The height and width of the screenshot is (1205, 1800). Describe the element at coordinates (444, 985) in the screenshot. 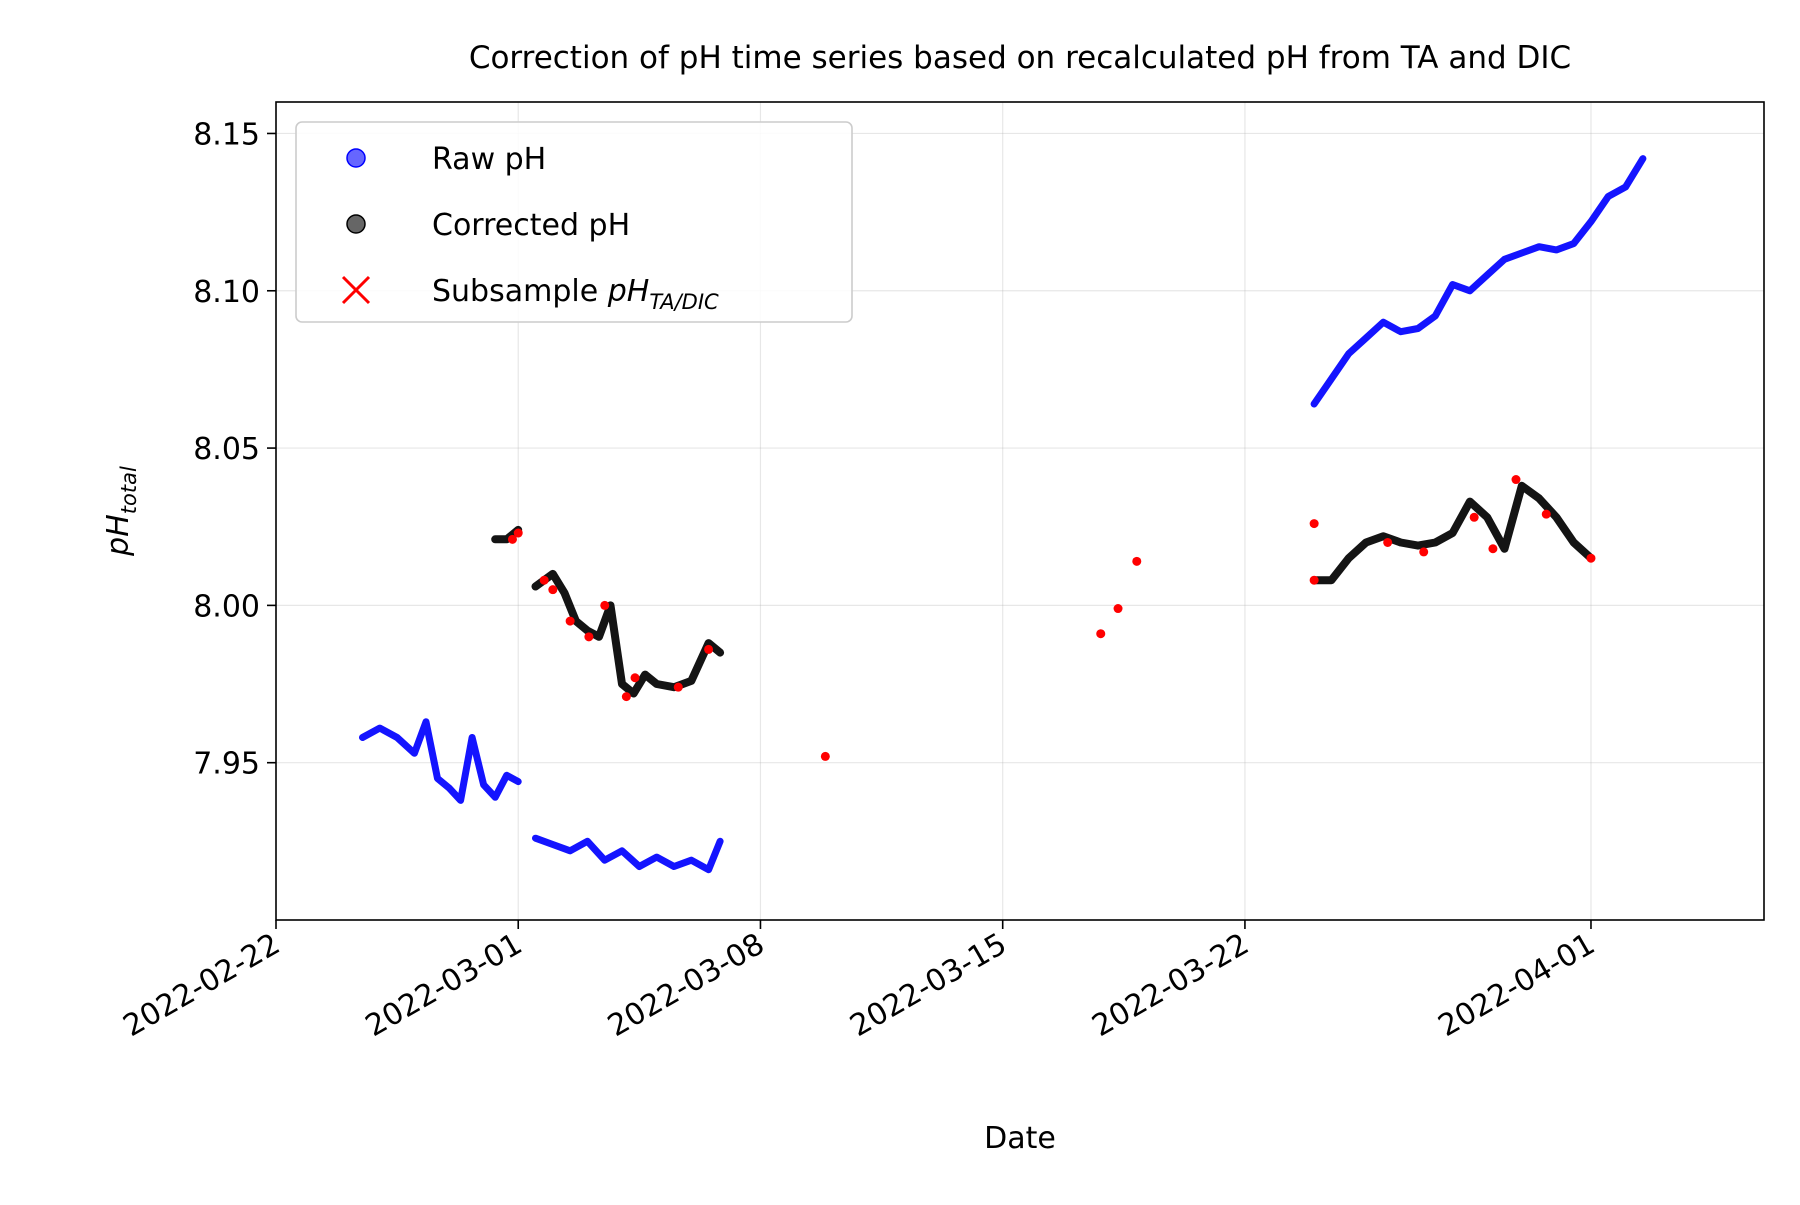

I see `x-tick-label: 2022-03-01` at that location.